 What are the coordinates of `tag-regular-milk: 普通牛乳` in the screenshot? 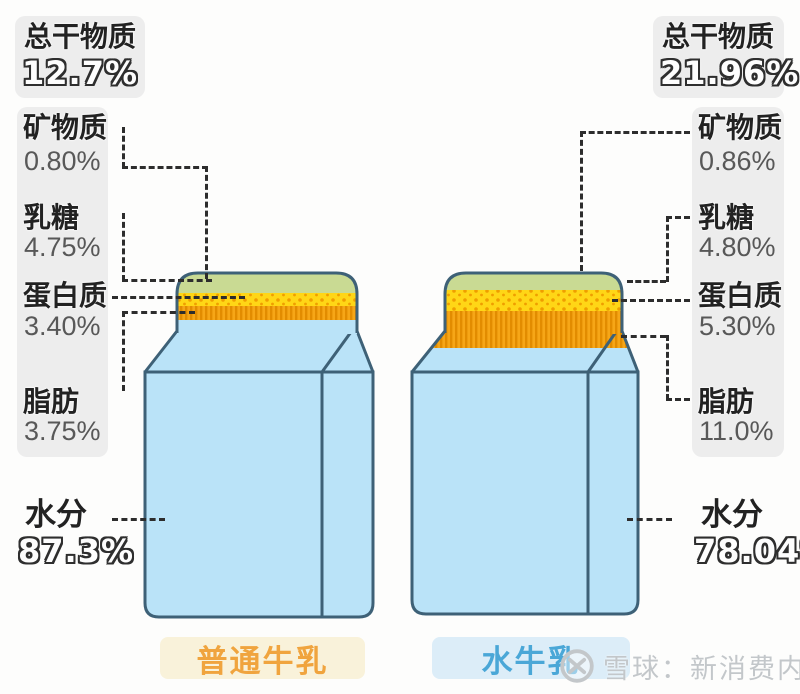 It's located at (262, 658).